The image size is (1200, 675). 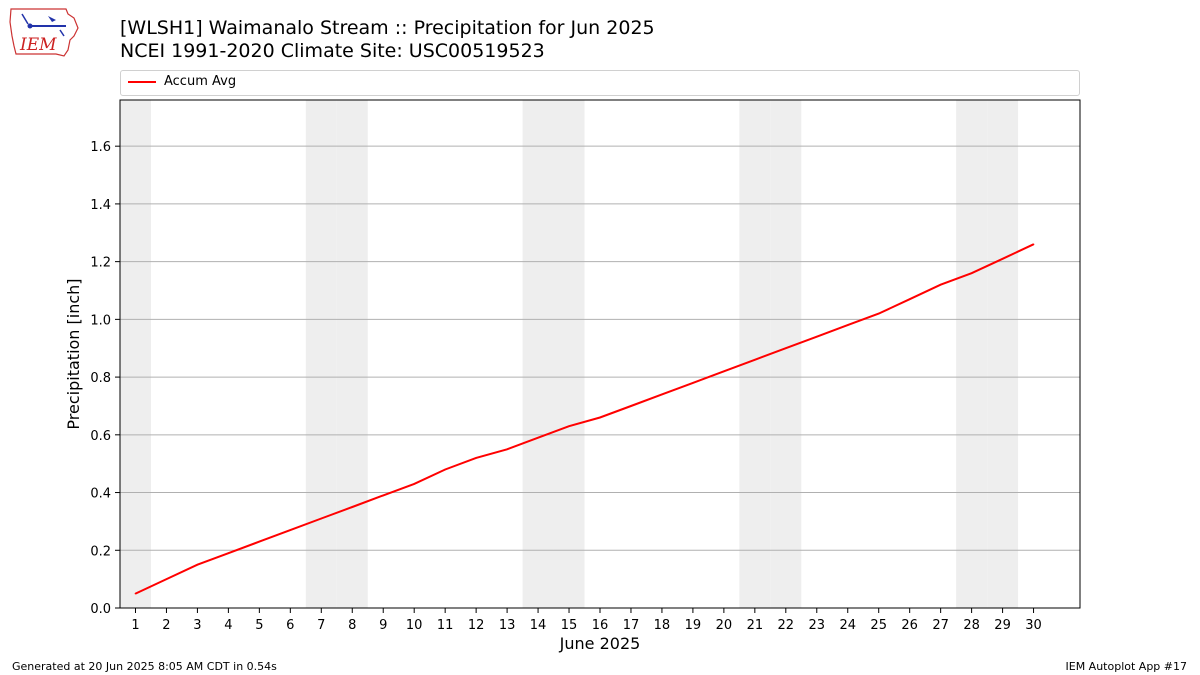 I want to click on y-tick-label: 1.2, so click(x=100, y=263).